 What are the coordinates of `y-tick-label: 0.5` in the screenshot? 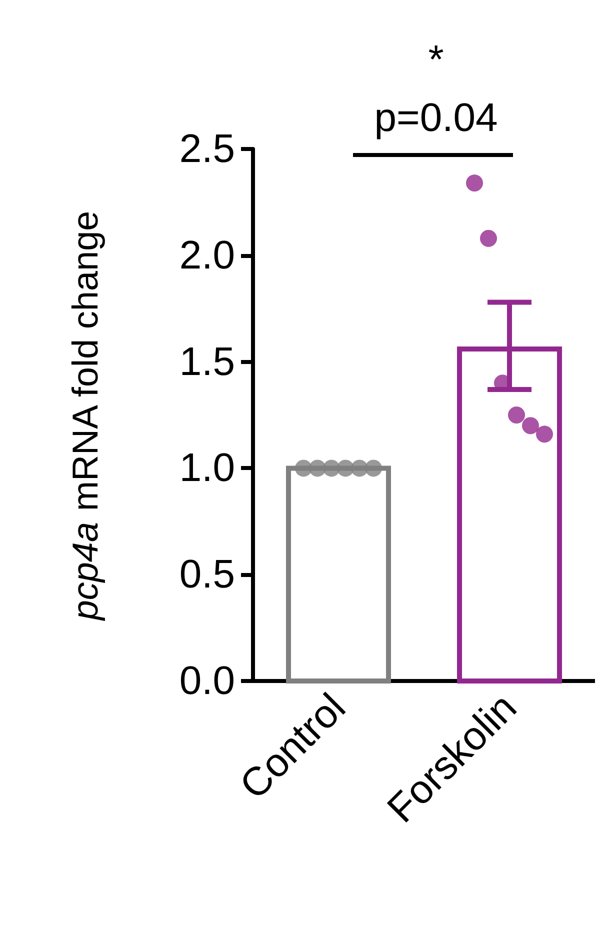 It's located at (207, 574).